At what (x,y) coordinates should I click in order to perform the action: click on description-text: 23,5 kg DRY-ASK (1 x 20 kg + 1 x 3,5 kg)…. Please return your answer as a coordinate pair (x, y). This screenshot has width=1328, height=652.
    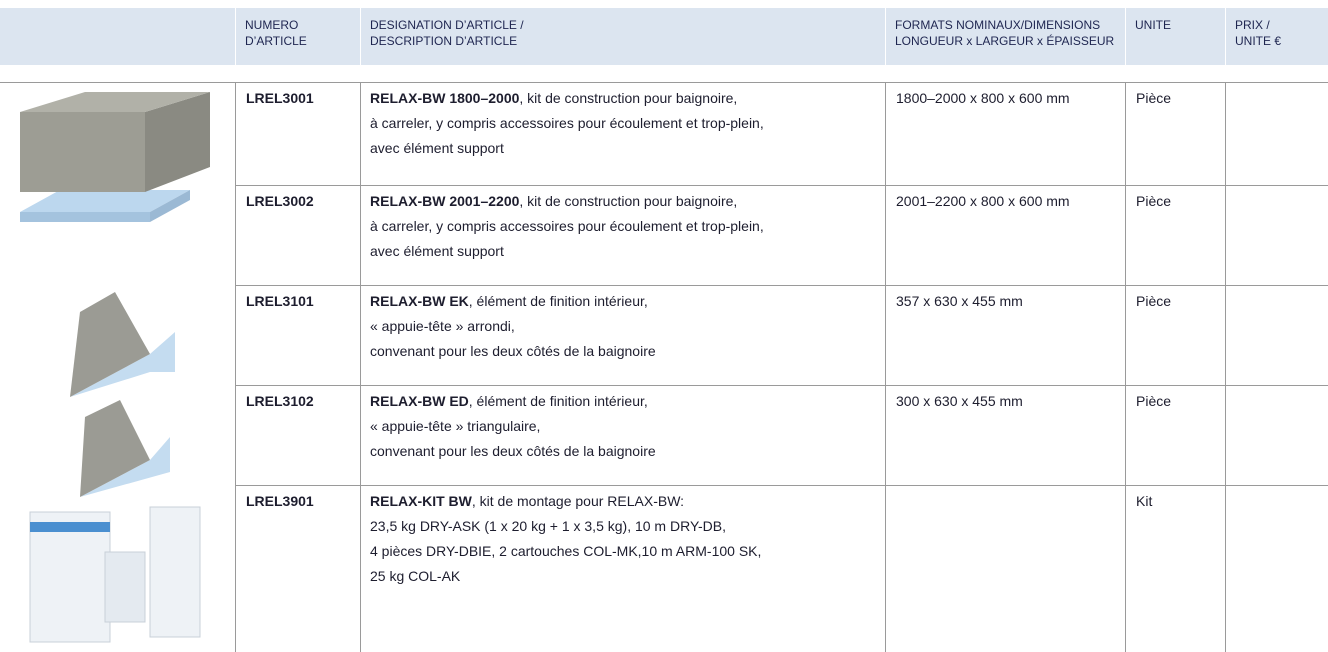
    Looking at the image, I should click on (548, 526).